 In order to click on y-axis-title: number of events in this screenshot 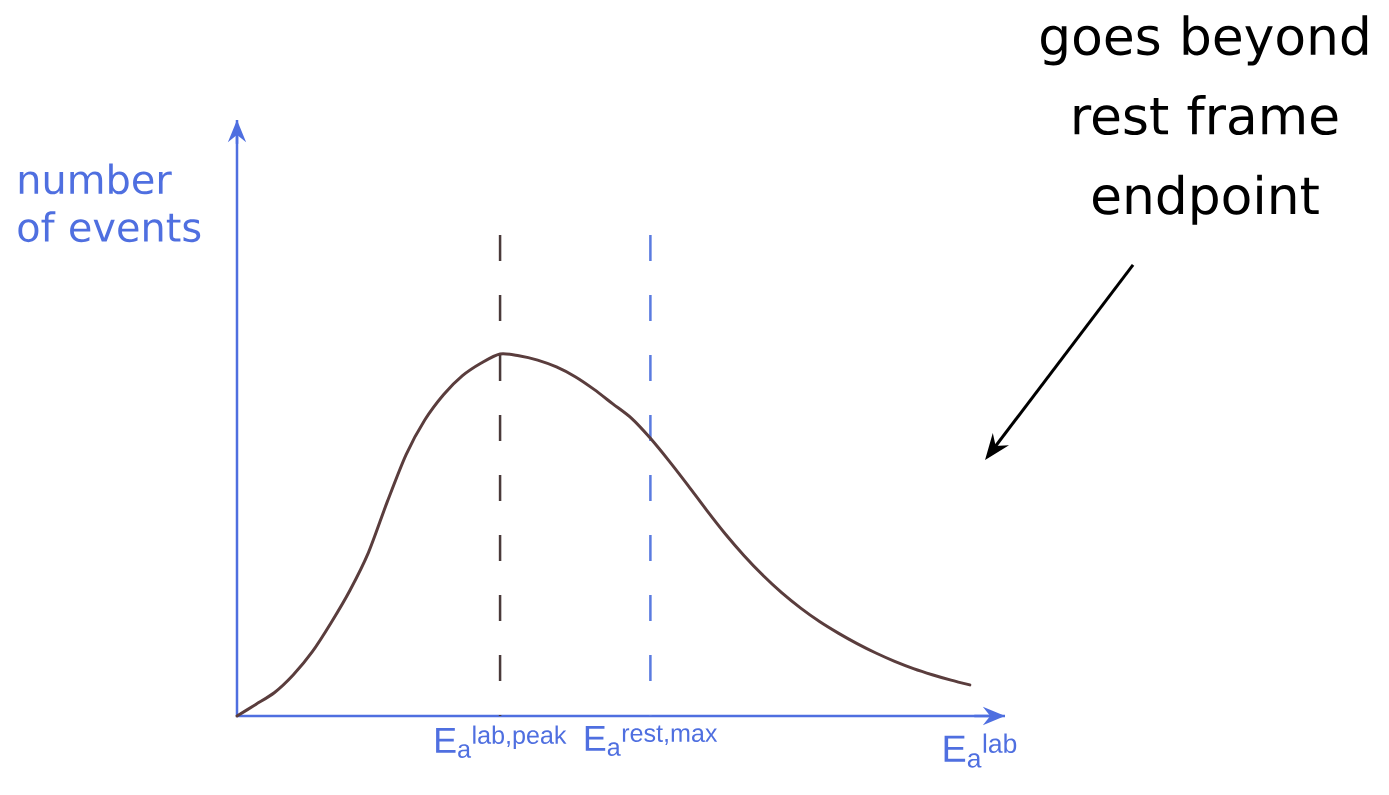, I will do `click(109, 203)`.